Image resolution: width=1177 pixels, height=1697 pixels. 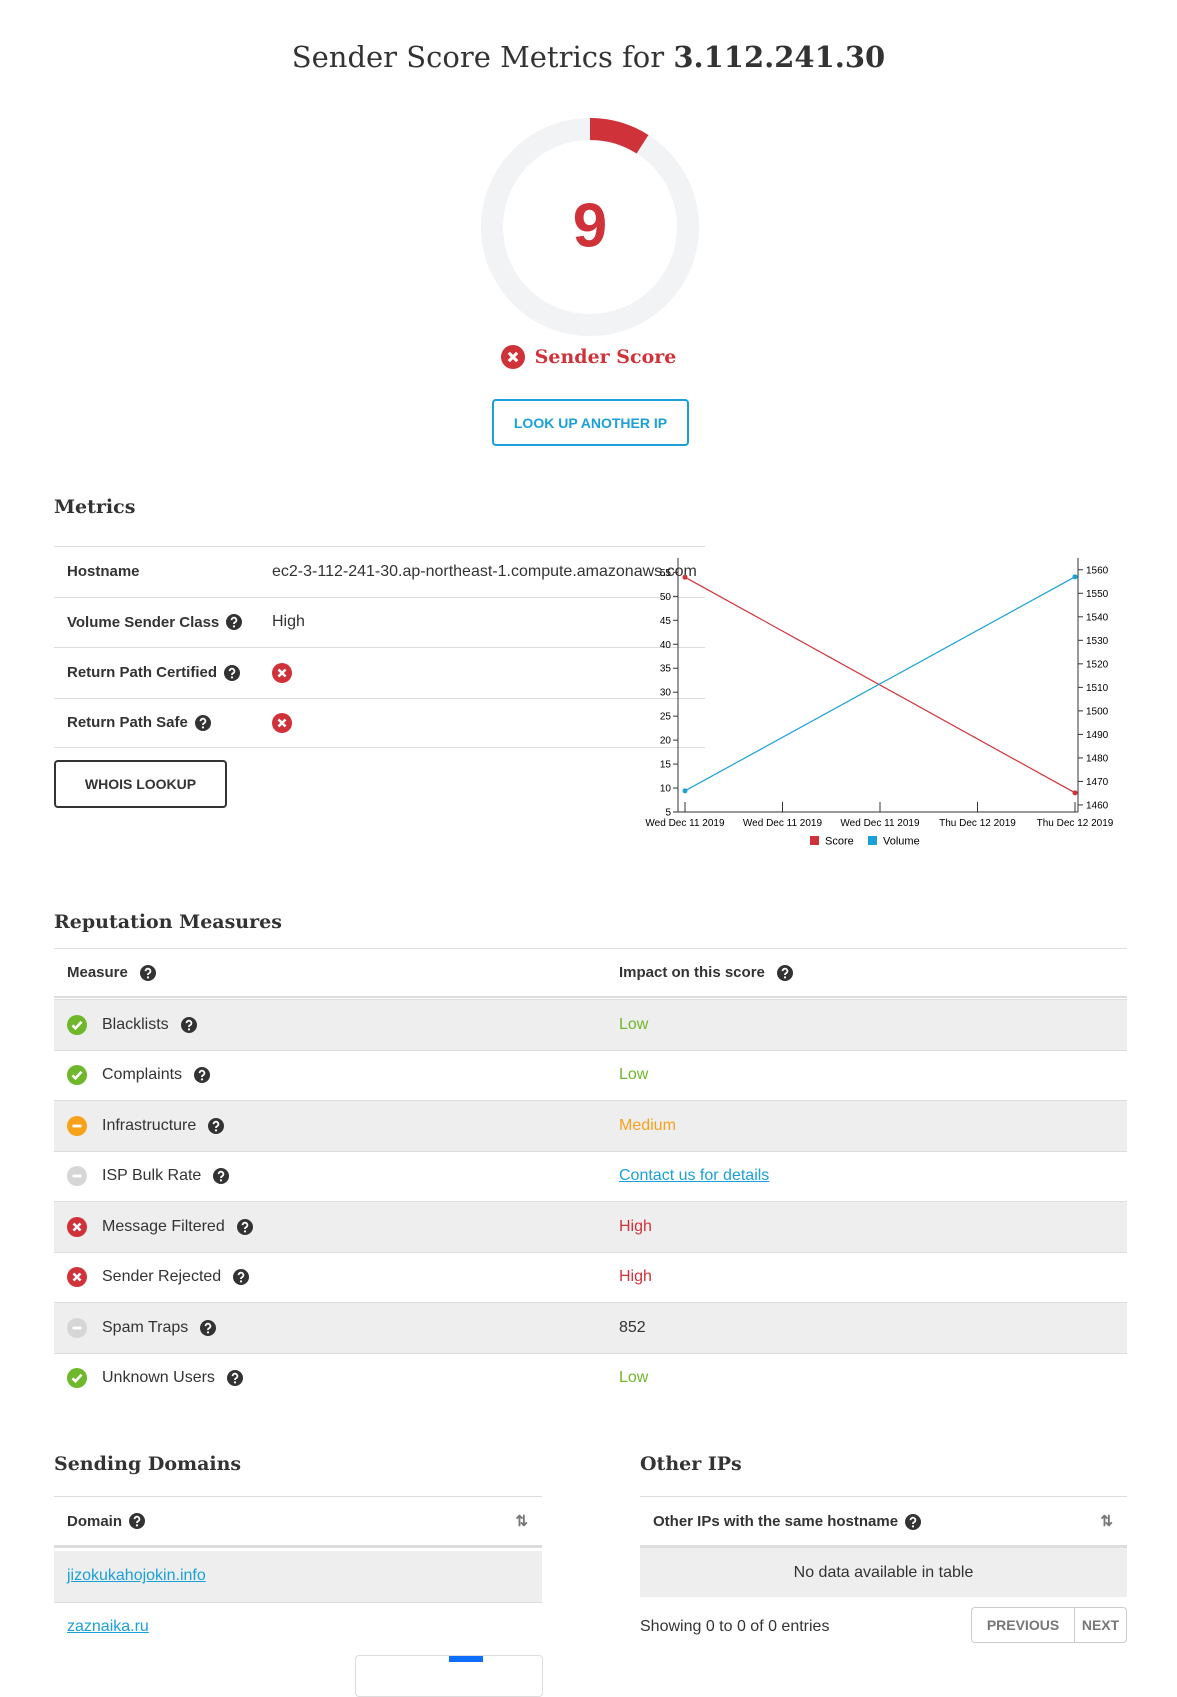 I want to click on column-title: Impact on this score, so click(x=692, y=972).